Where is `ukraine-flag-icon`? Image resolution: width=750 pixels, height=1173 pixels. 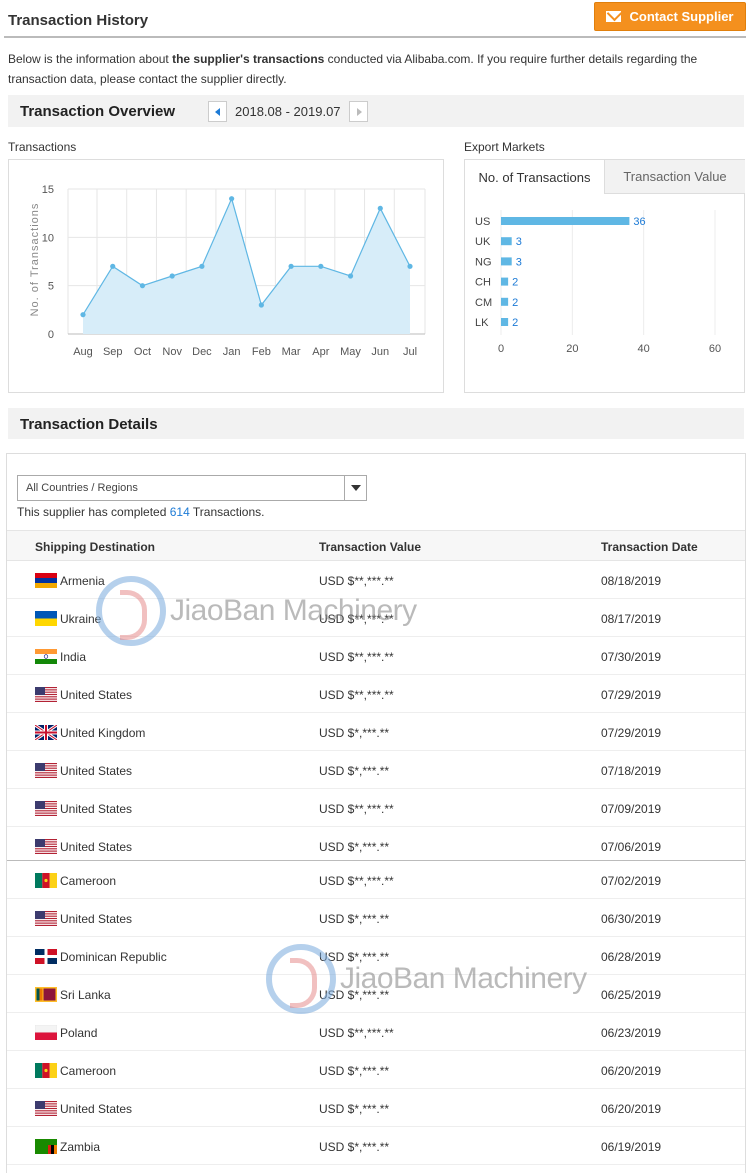 ukraine-flag-icon is located at coordinates (46, 618).